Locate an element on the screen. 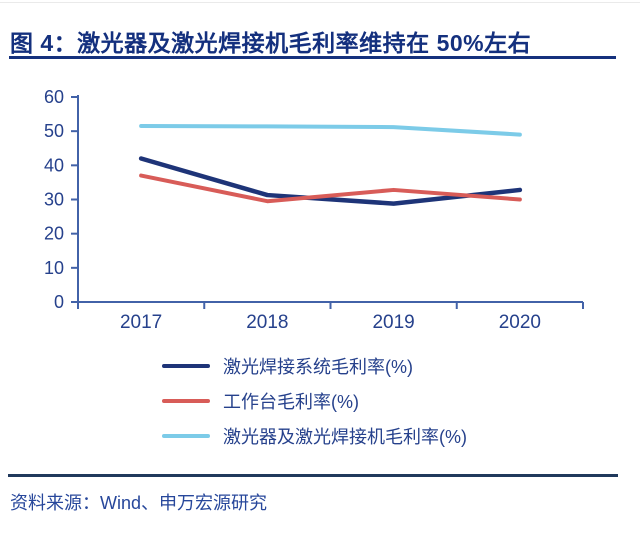 This screenshot has width=640, height=536. legend-label: 激光器及激光焊接机毛利率(%) is located at coordinates (345, 437).